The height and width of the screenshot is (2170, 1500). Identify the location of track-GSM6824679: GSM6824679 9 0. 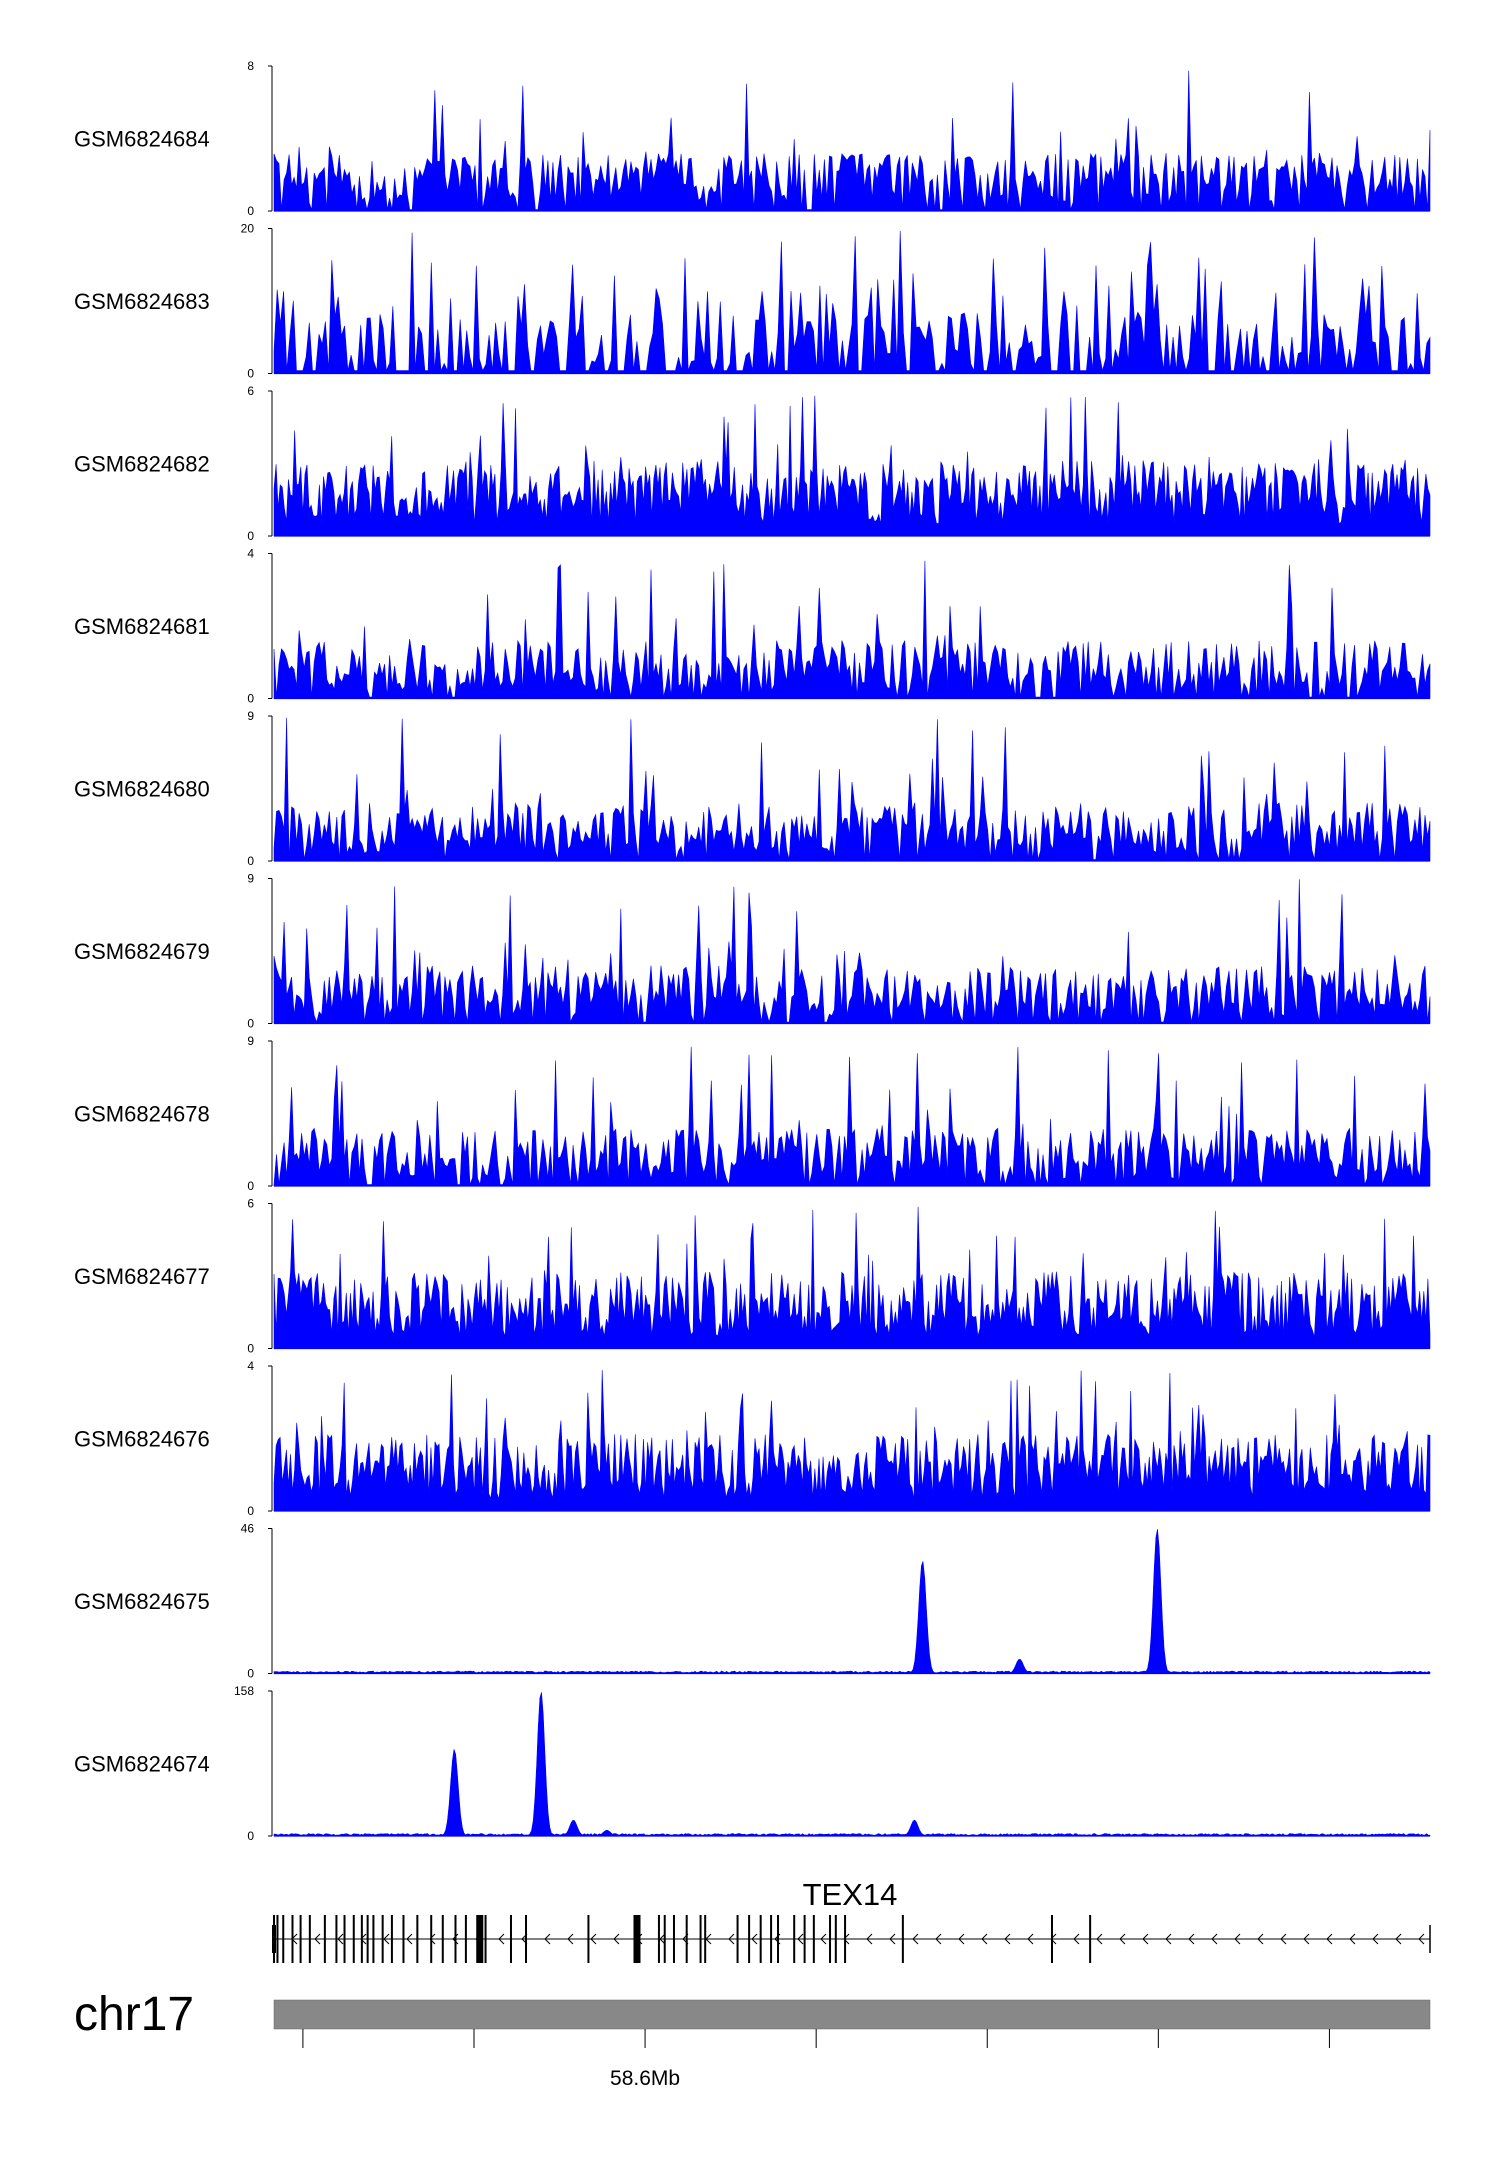
(752, 951).